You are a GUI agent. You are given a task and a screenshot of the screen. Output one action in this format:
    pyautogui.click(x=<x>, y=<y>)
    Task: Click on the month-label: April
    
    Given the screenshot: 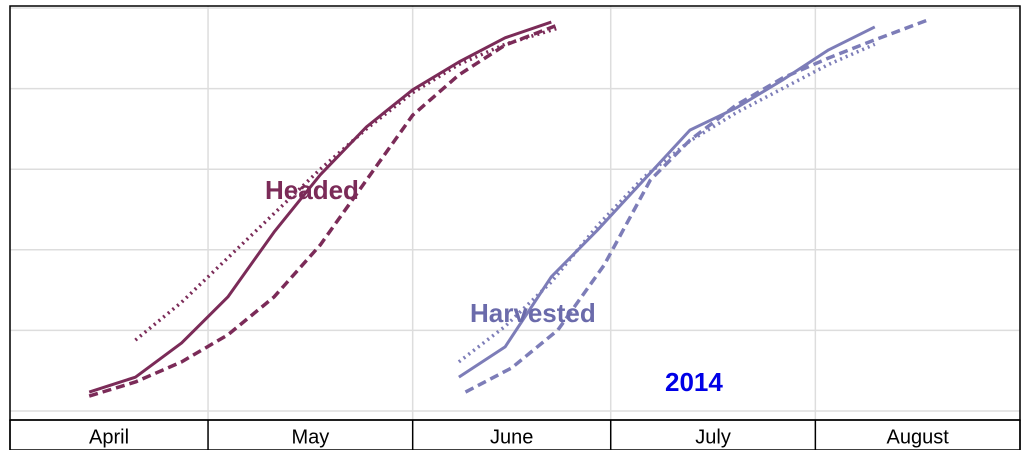 What is the action you would take?
    pyautogui.click(x=109, y=437)
    